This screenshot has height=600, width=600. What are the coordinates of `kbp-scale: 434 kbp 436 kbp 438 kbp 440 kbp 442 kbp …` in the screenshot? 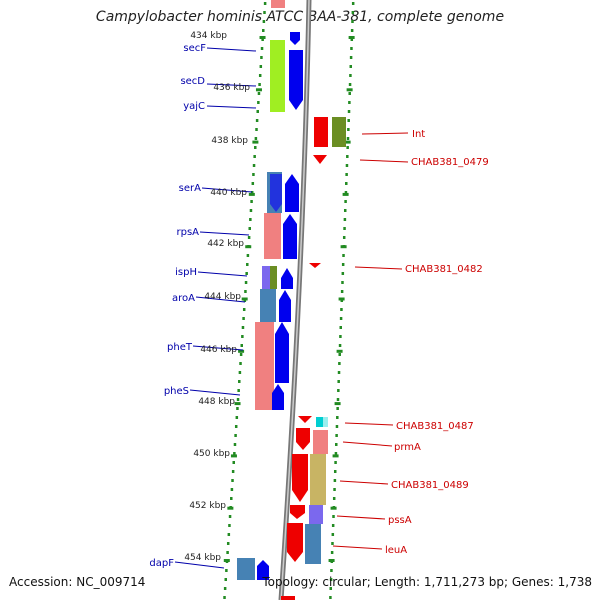 It's located at (217, 297).